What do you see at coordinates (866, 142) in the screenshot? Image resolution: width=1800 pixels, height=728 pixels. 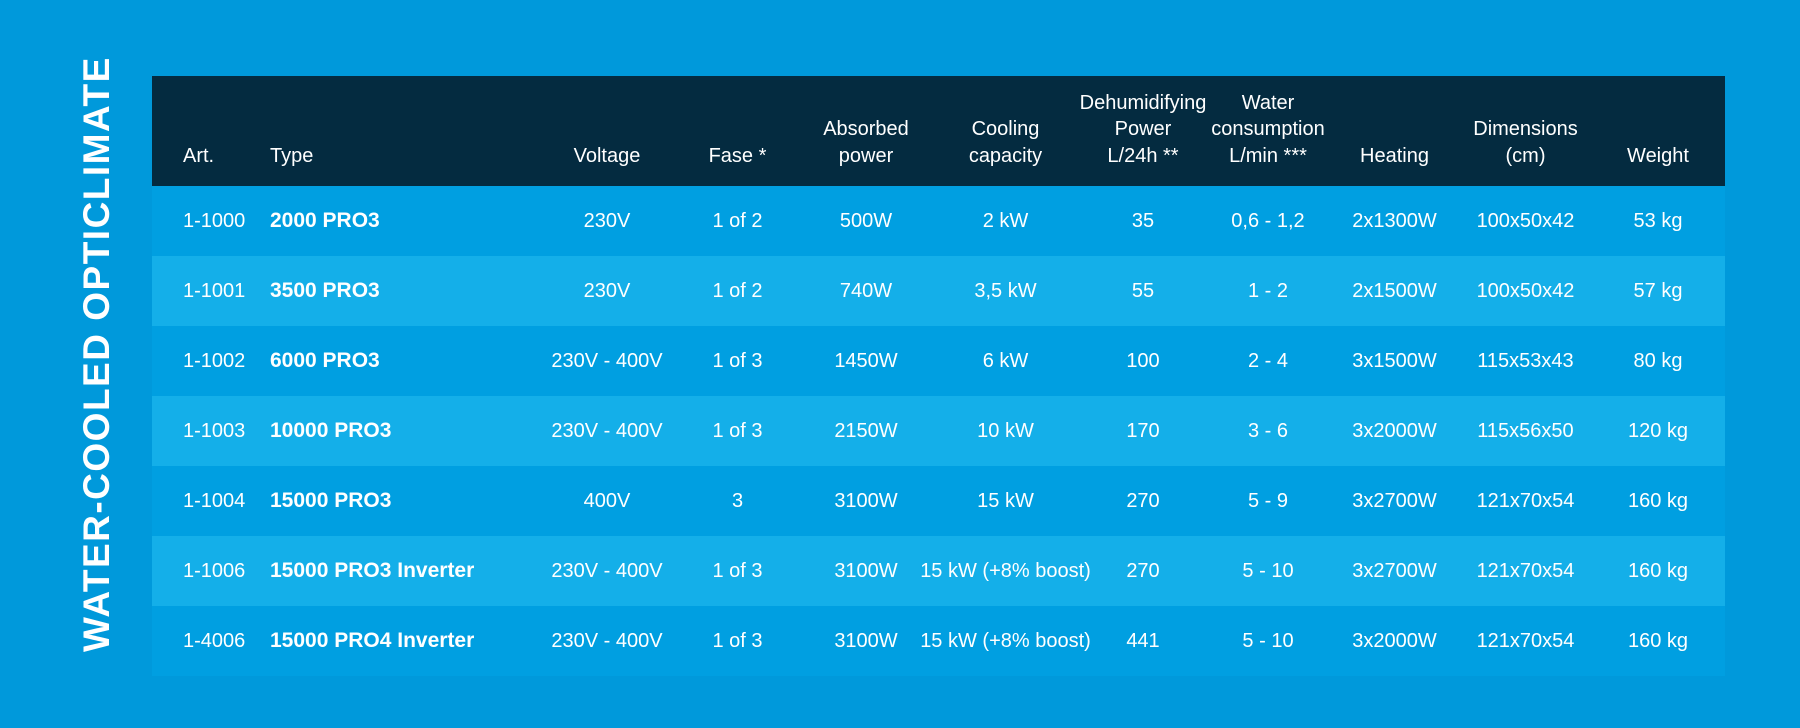 I see `column-header-absorbed-power: Absorbed power` at bounding box center [866, 142].